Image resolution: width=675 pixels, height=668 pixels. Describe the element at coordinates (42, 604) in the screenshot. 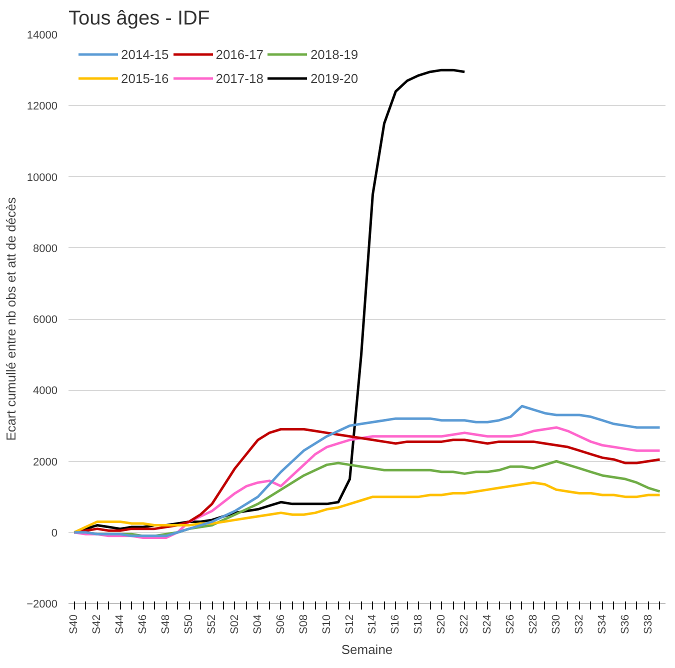

I see `y-tick-label: −2000` at that location.